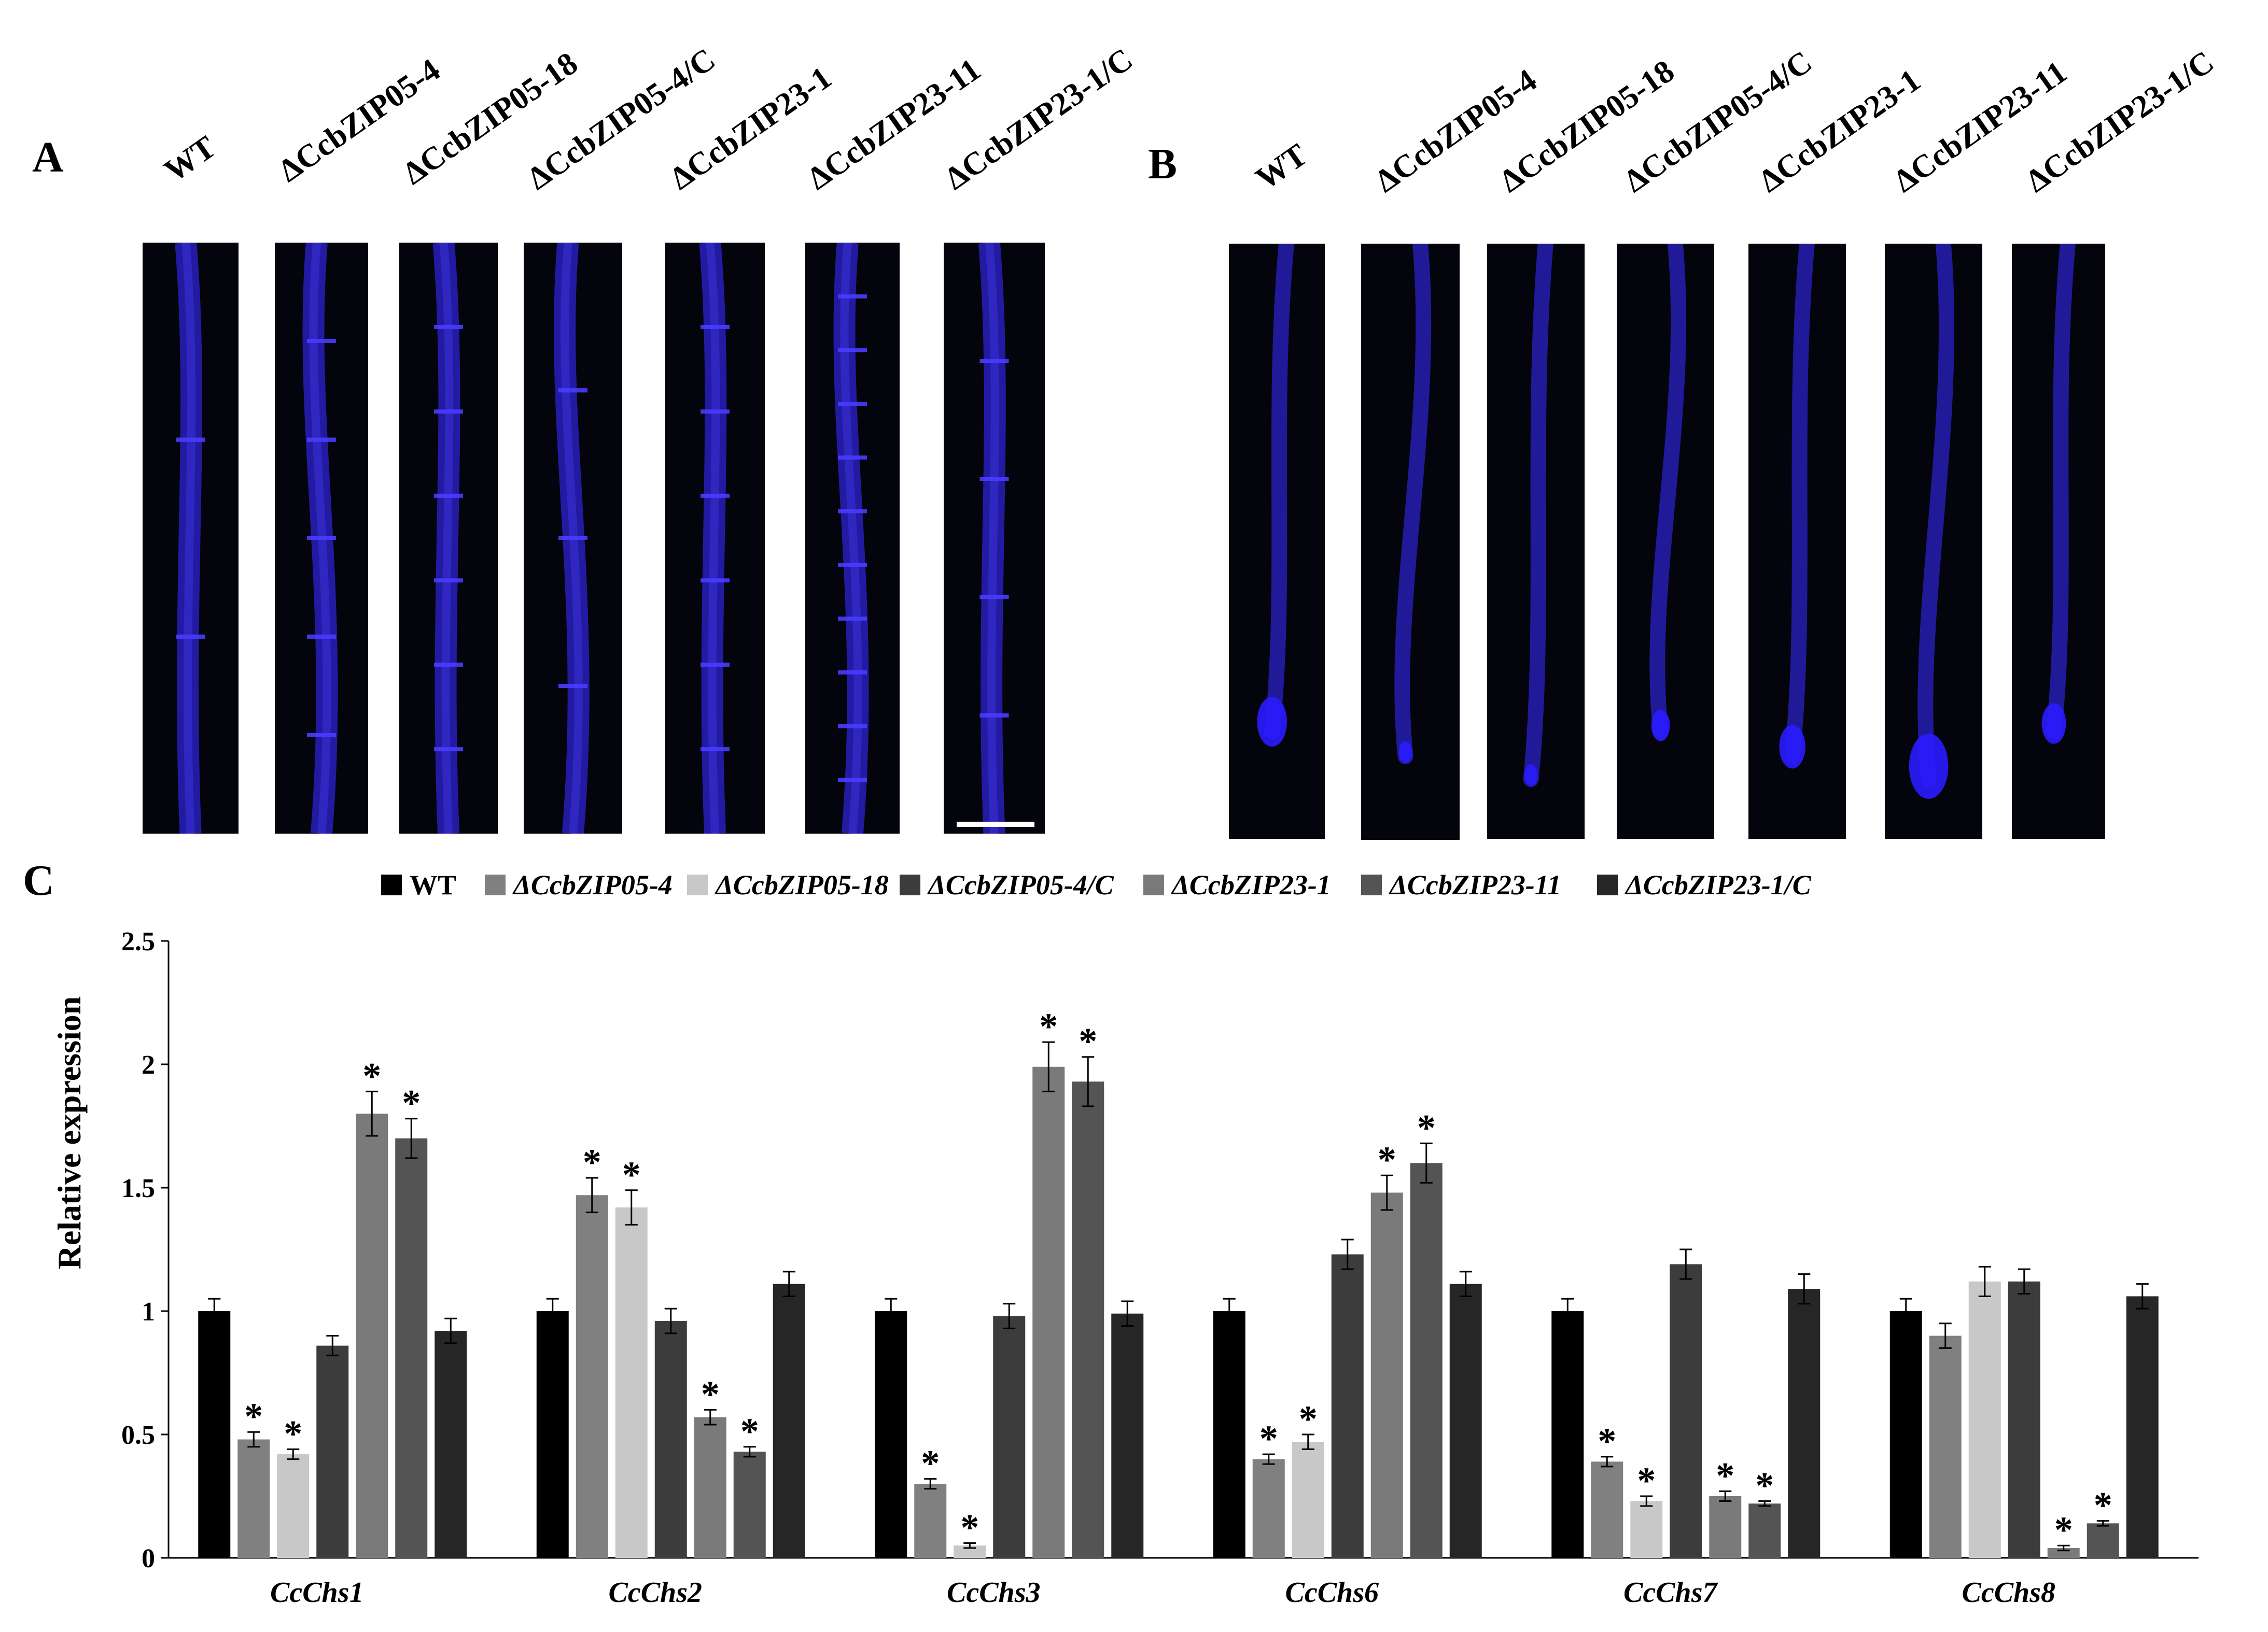 The image size is (2268, 1632). I want to click on bar-ccchs8-delta-ccbzip05-4-c, so click(2024, 1419).